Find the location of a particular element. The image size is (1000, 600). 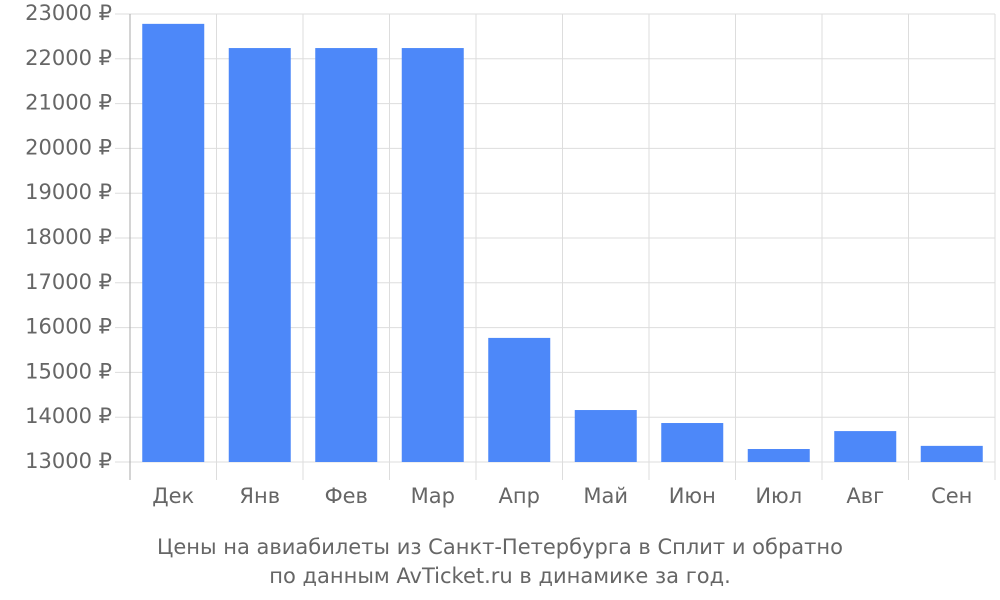

y-tick-label: 18000 ₽ is located at coordinates (68, 237).